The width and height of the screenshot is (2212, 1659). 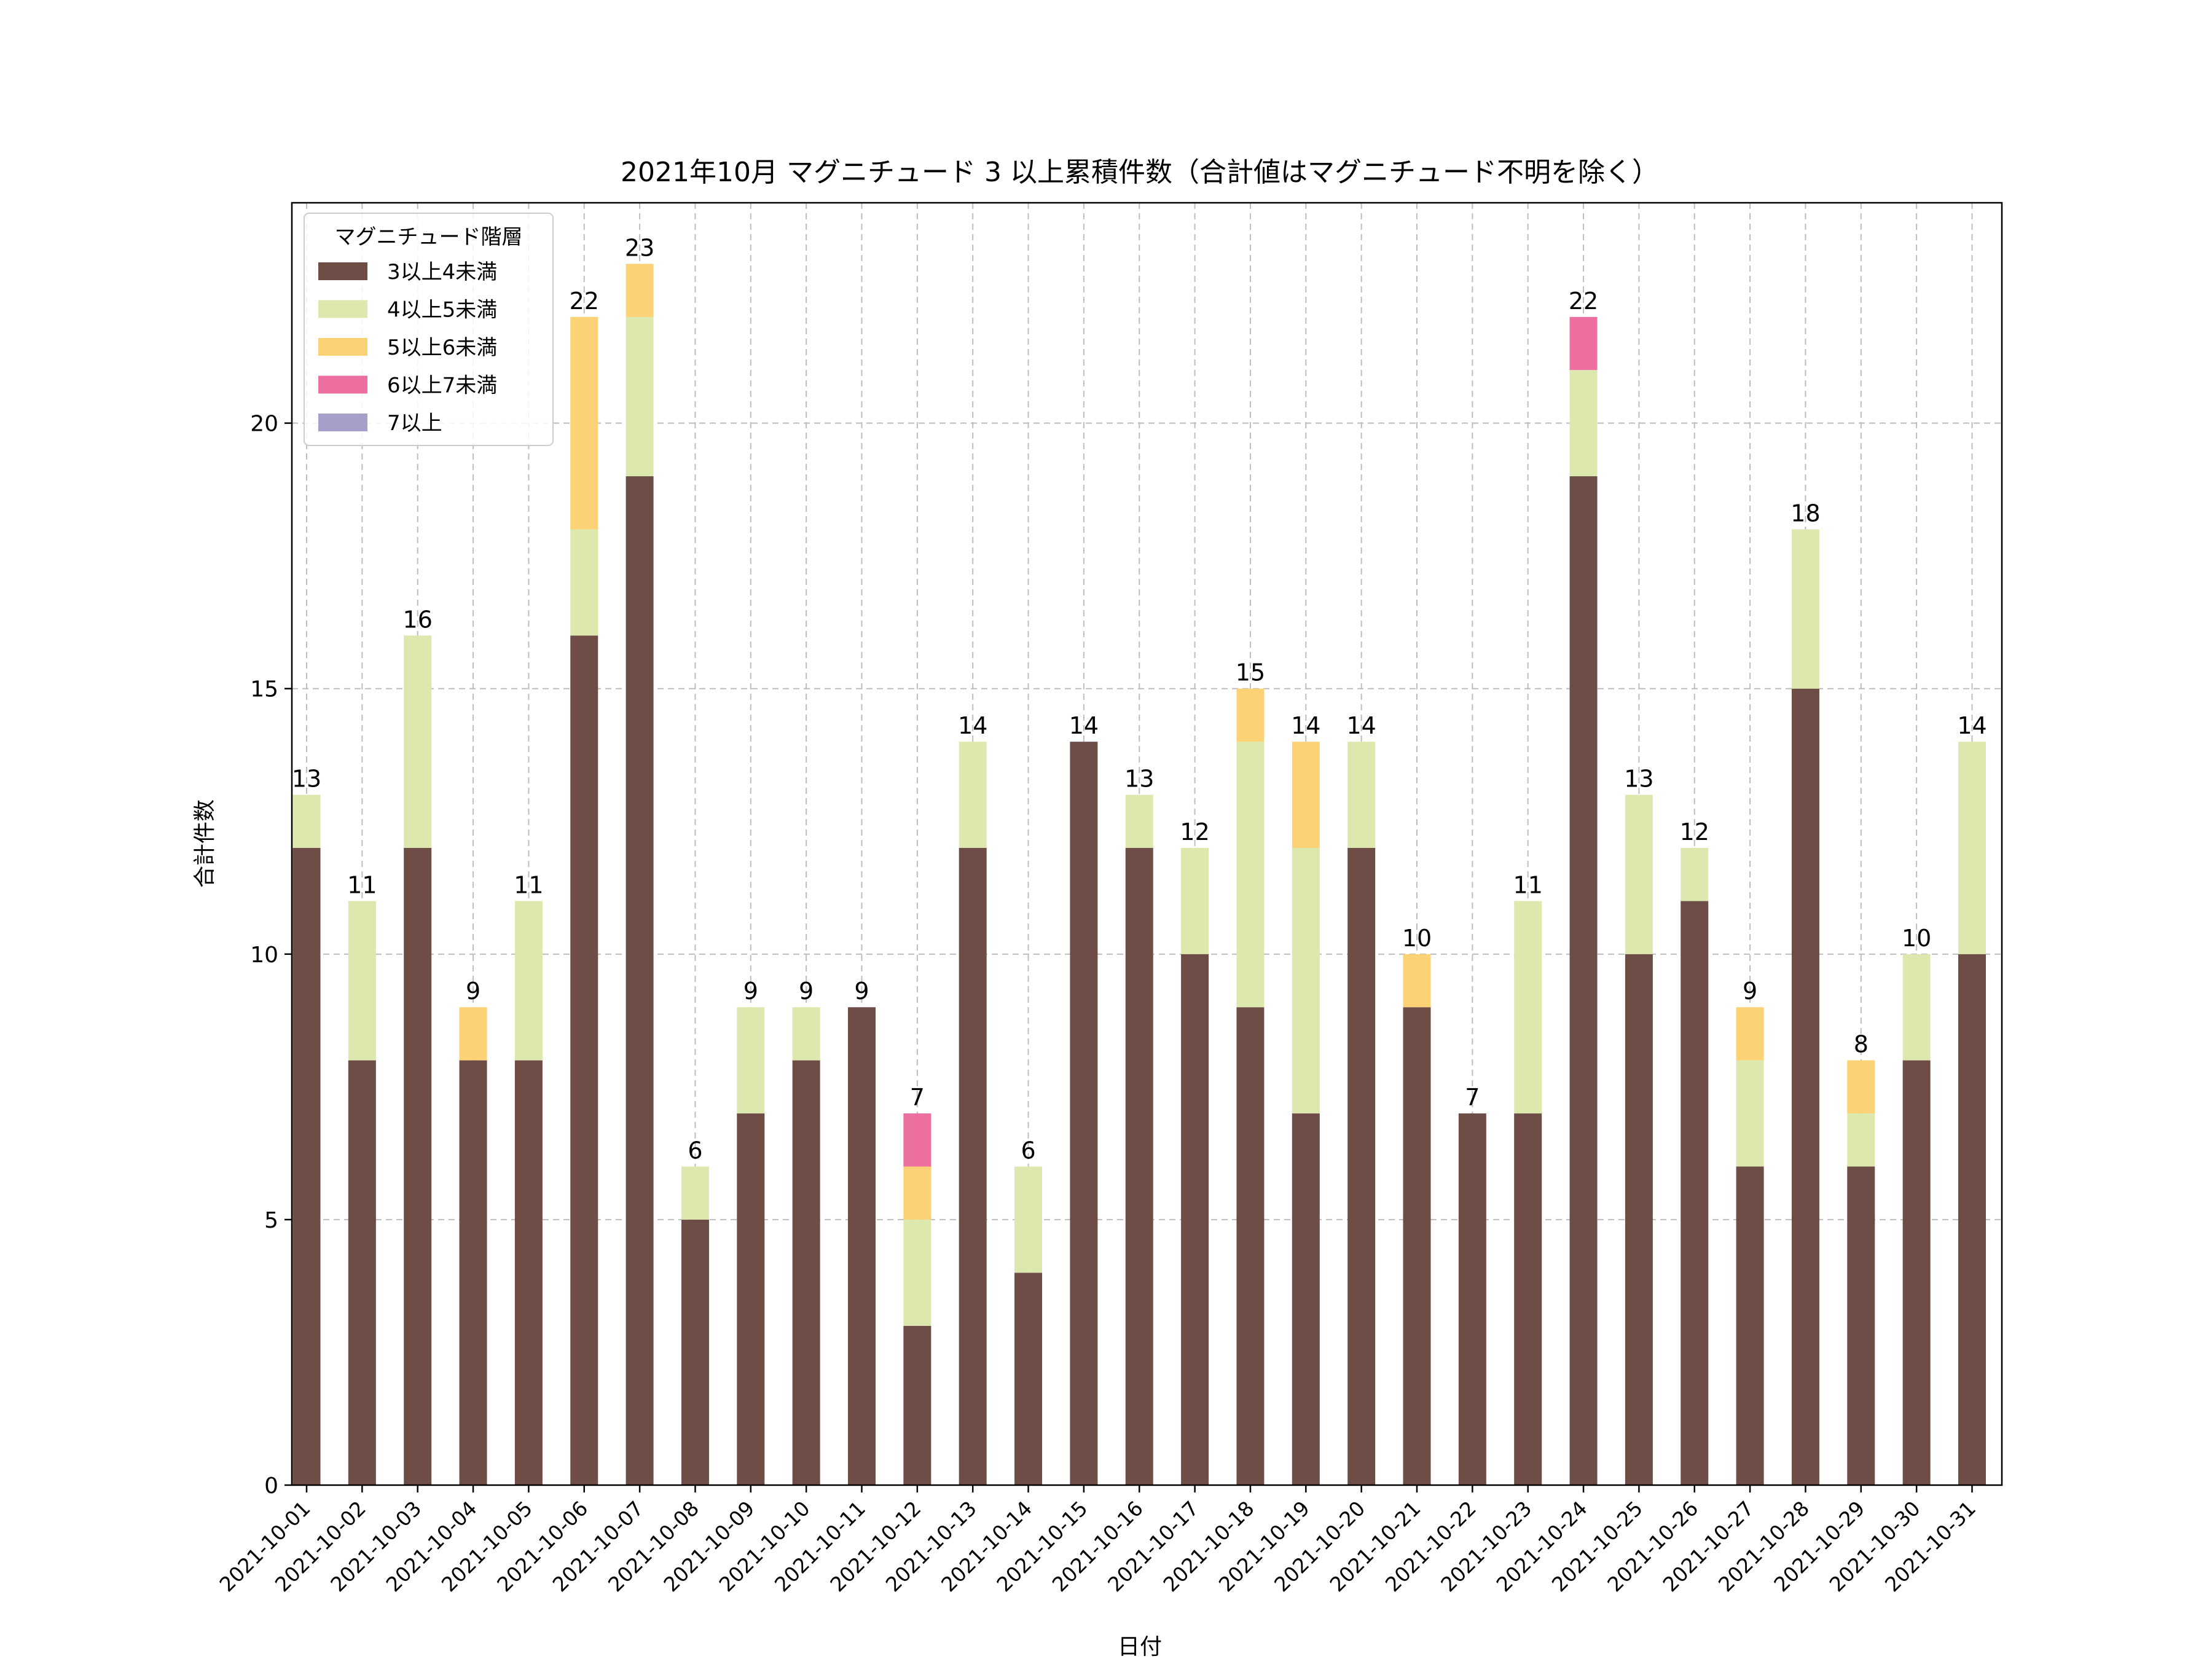 What do you see at coordinates (639, 247) in the screenshot?
I see `data-label: 23` at bounding box center [639, 247].